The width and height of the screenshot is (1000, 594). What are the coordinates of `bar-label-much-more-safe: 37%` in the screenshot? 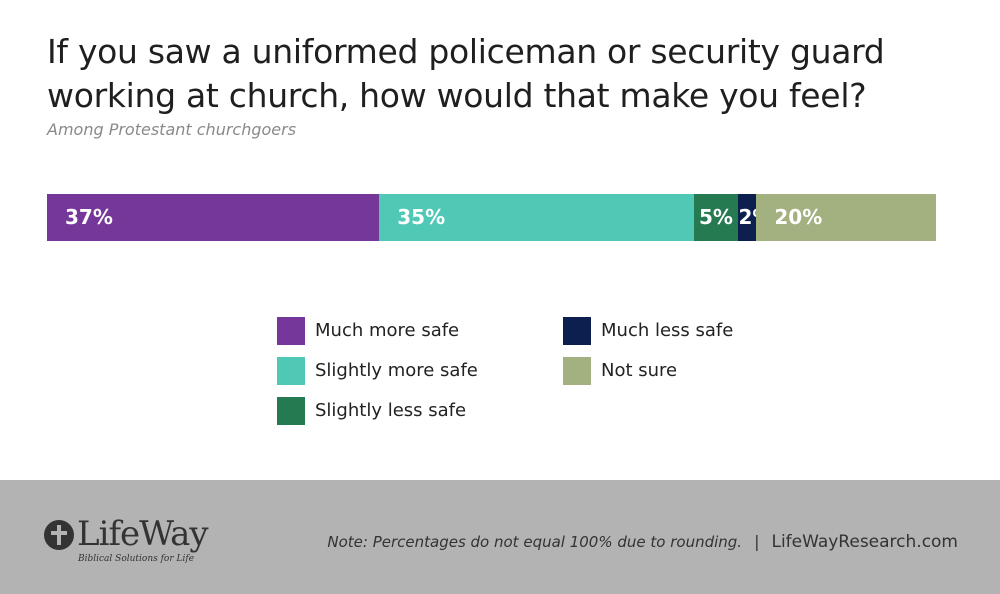 It's located at (89, 217).